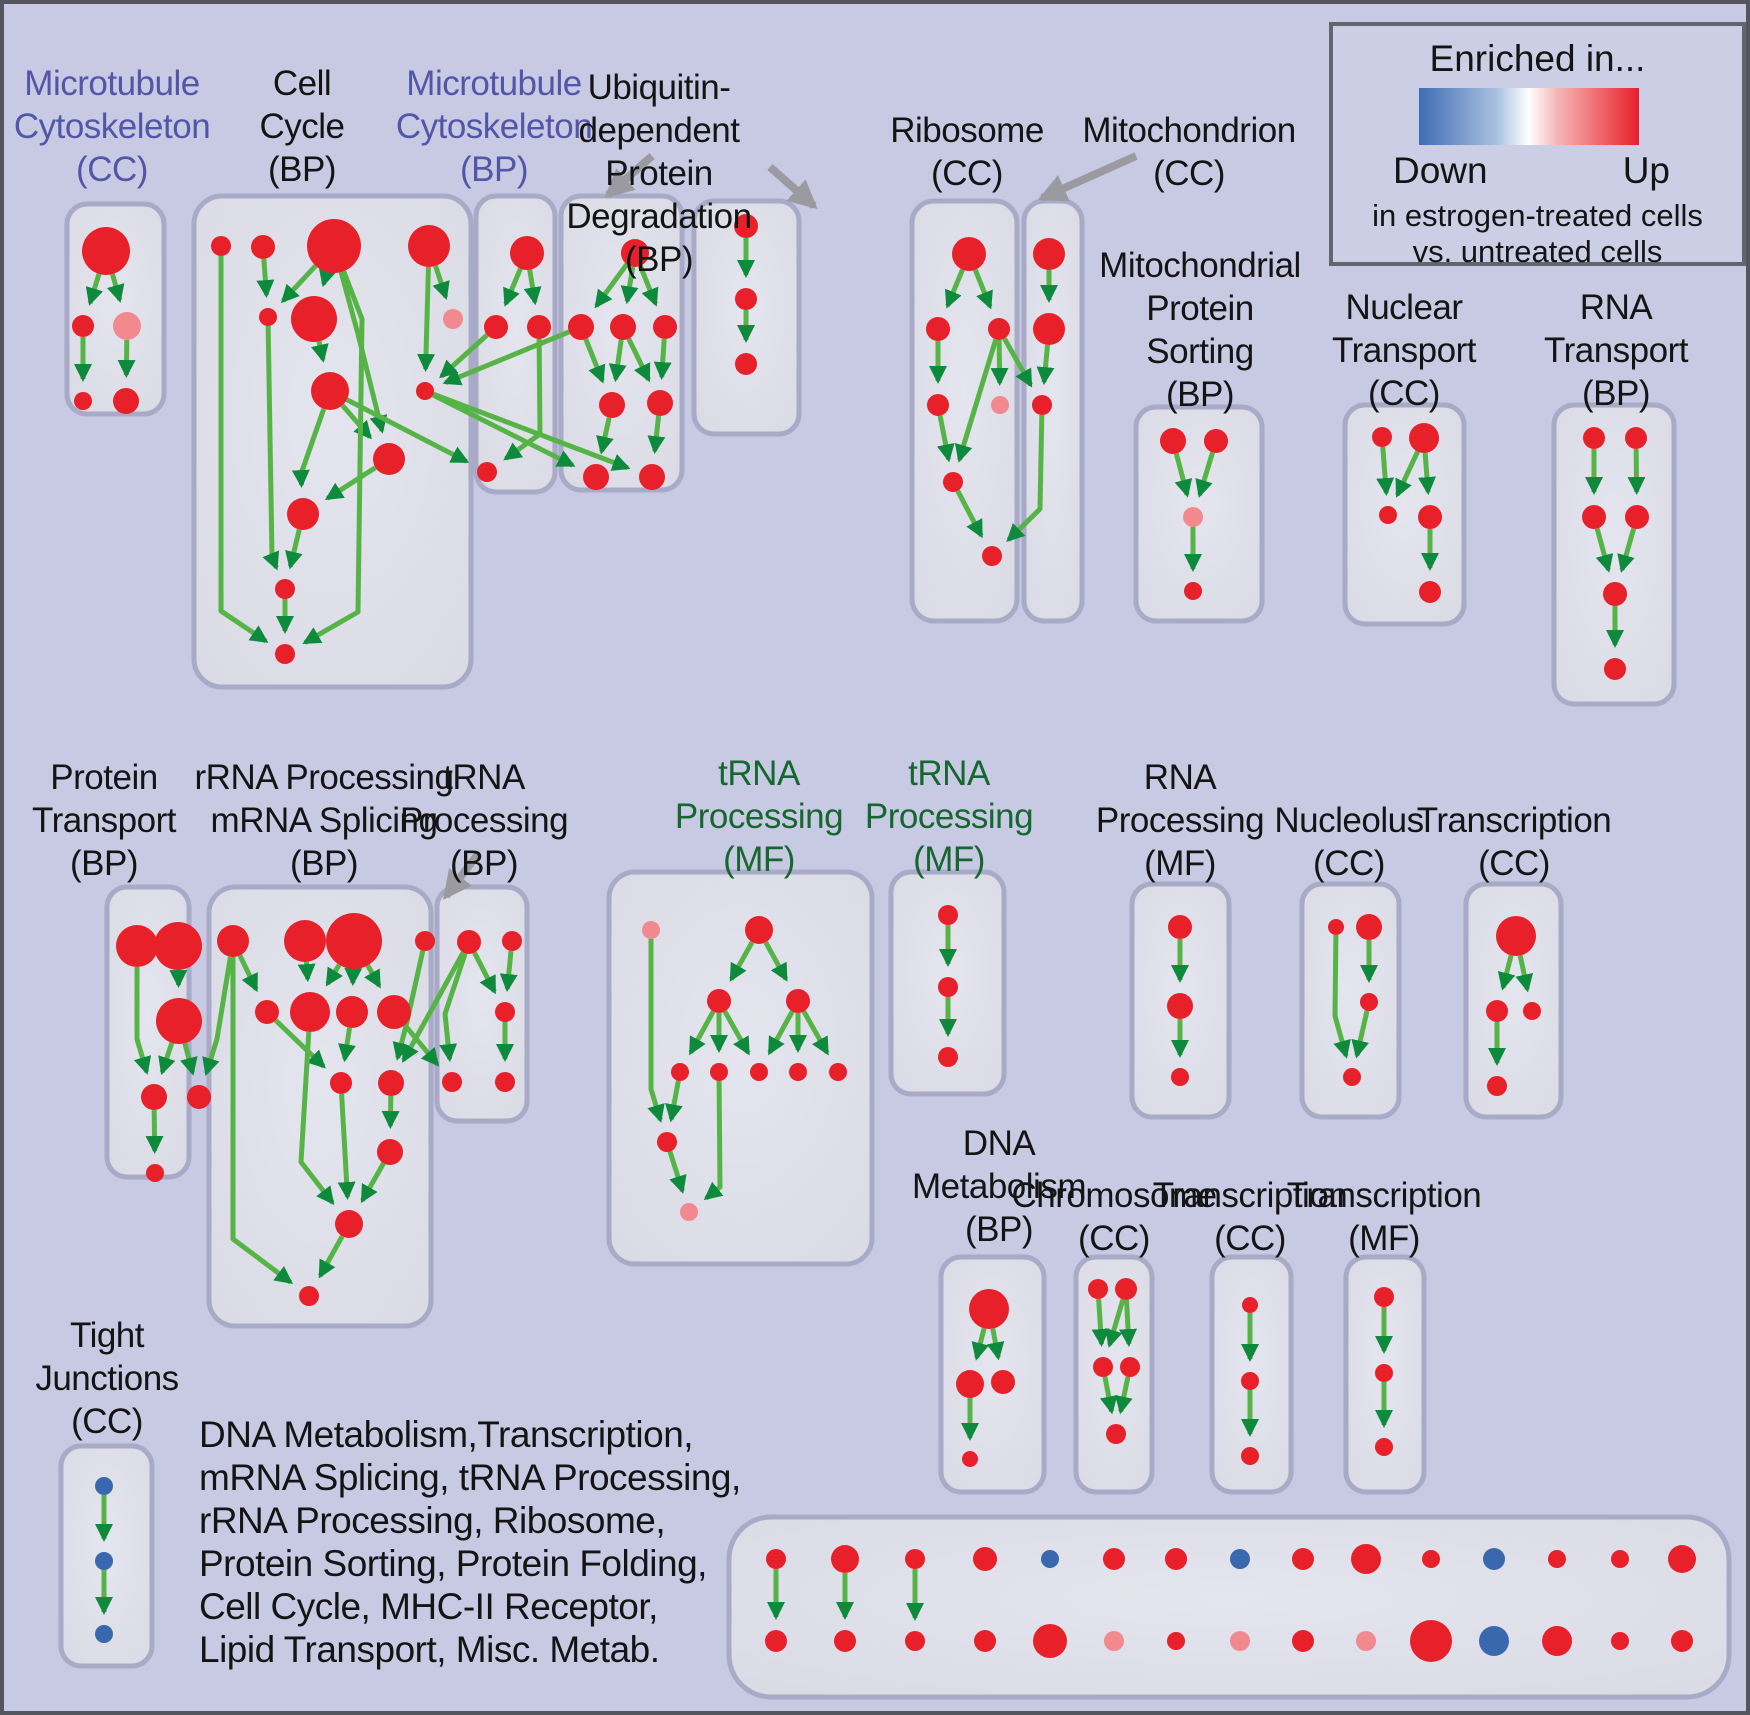  What do you see at coordinates (1682, 1559) in the screenshot?
I see `node-bt15-red` at bounding box center [1682, 1559].